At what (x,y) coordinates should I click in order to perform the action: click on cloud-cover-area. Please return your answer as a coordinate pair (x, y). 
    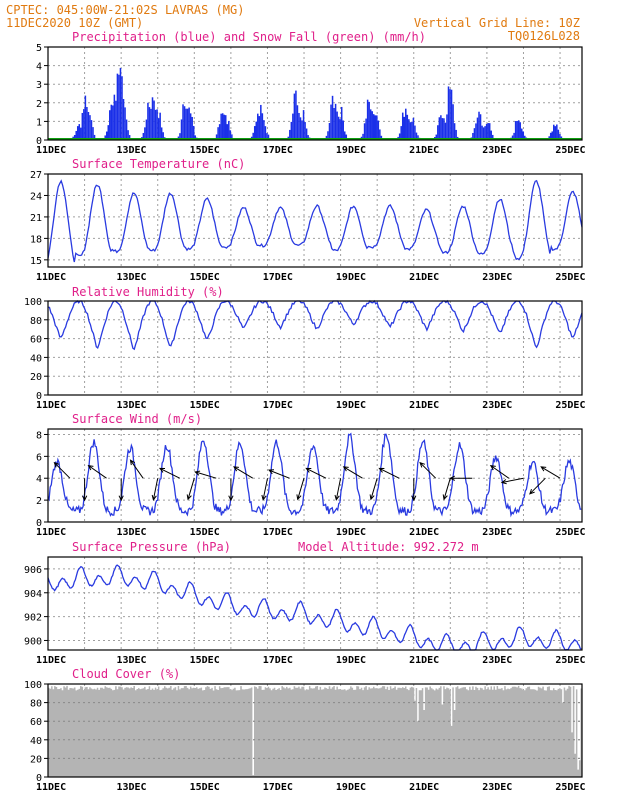
    Looking at the image, I should click on (315, 731).